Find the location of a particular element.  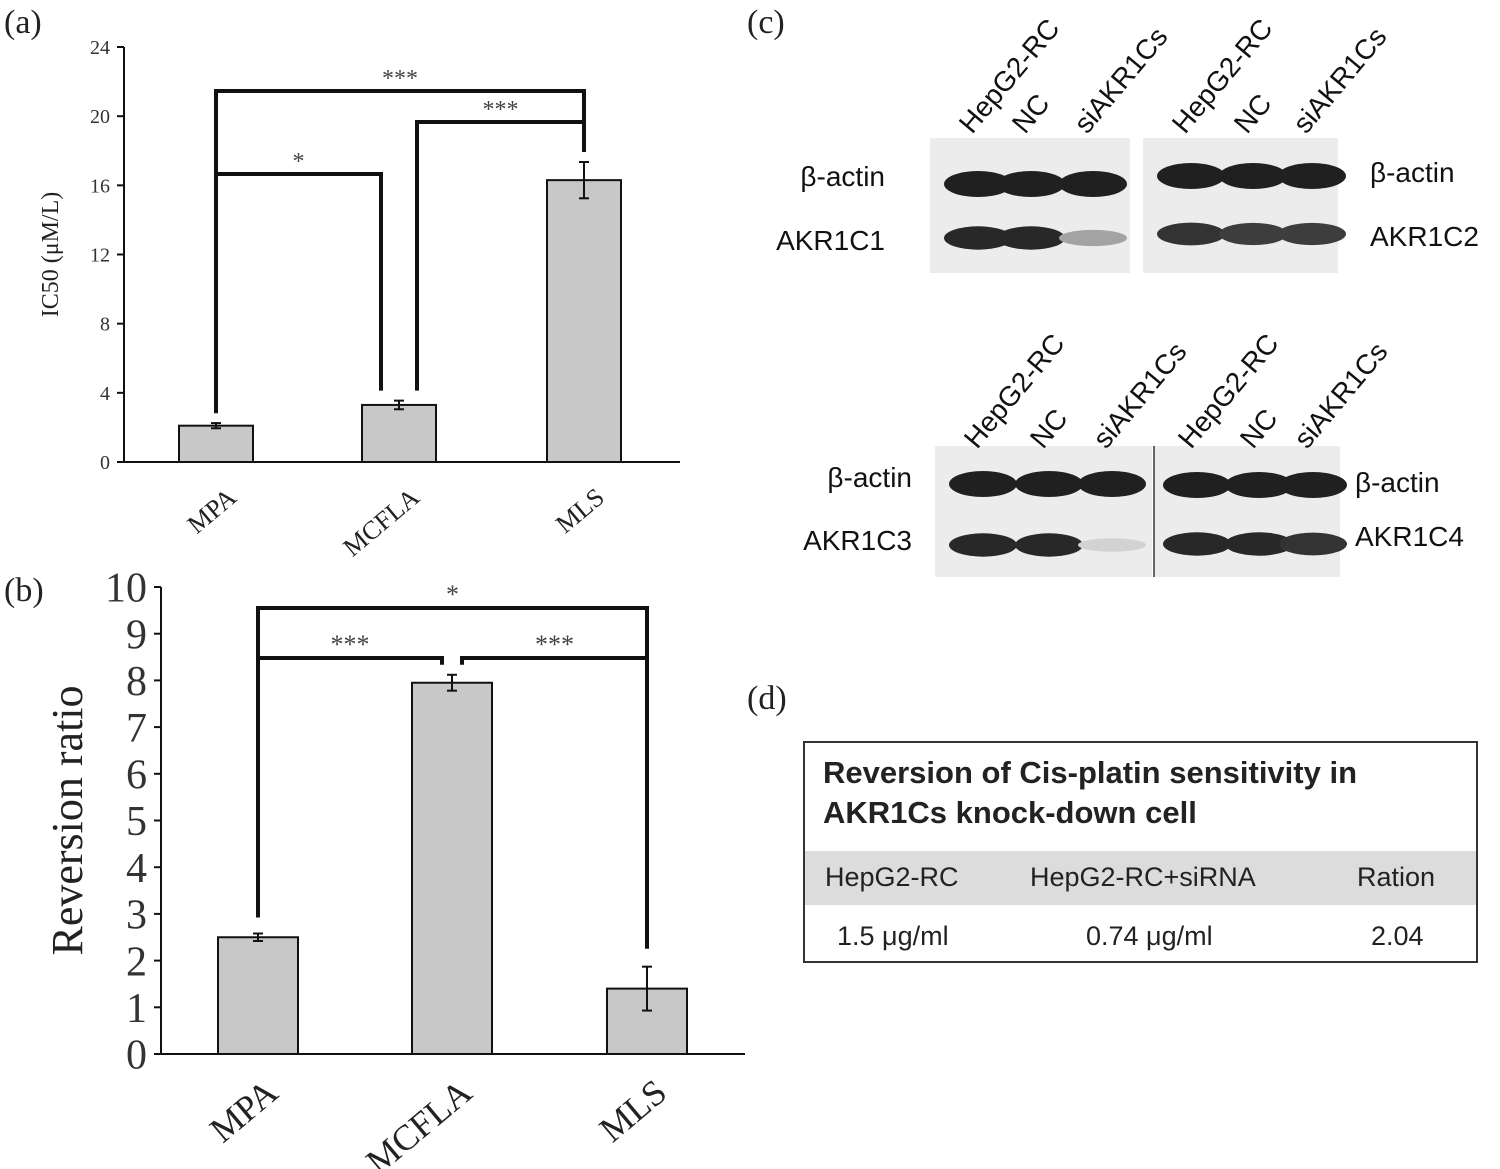

panel-label-c: (c) is located at coordinates (766, 22).